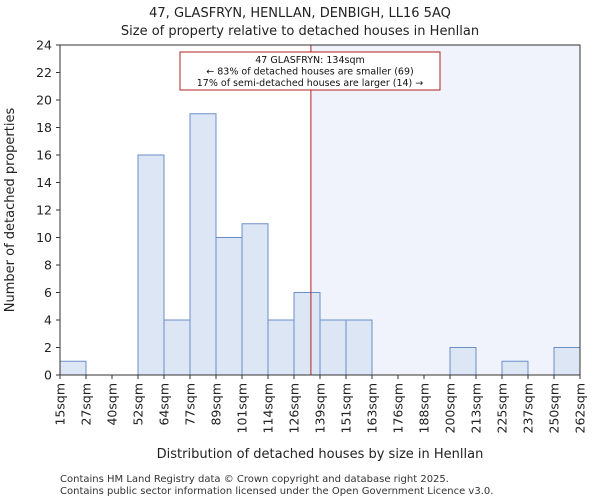 The height and width of the screenshot is (500, 600). Describe the element at coordinates (190, 404) in the screenshot. I see `x-tick-label: 77sqm` at that location.